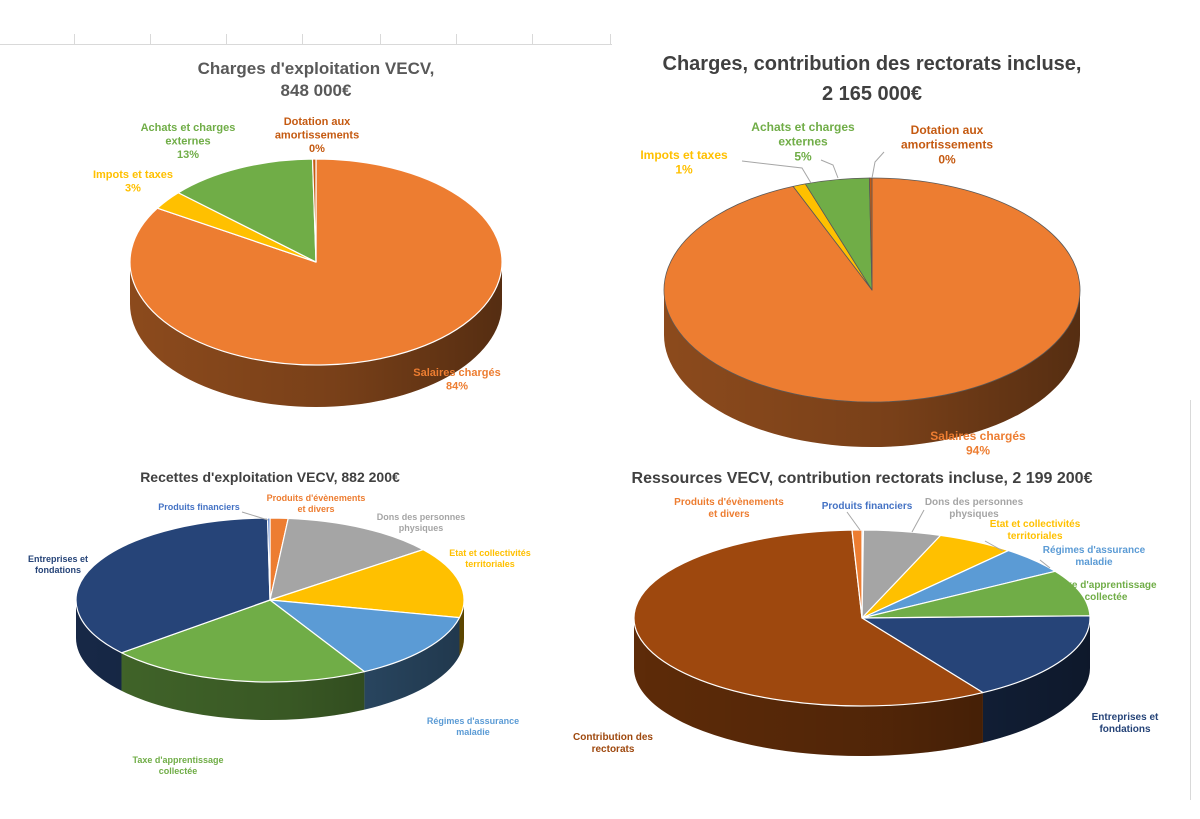  Describe the element at coordinates (306, 44) in the screenshot. I see `sheet-gridline` at that location.